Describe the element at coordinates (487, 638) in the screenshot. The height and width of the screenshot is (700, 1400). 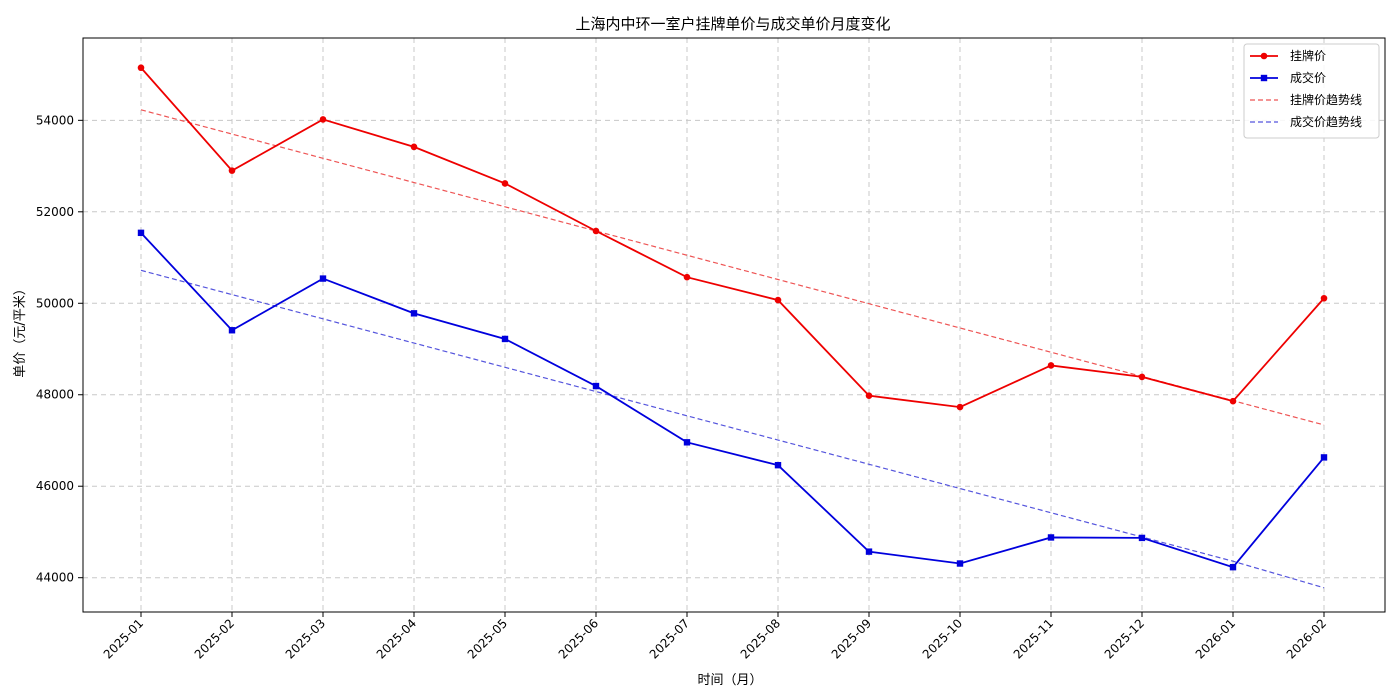
I see `x-tick-label: 2025-05` at that location.